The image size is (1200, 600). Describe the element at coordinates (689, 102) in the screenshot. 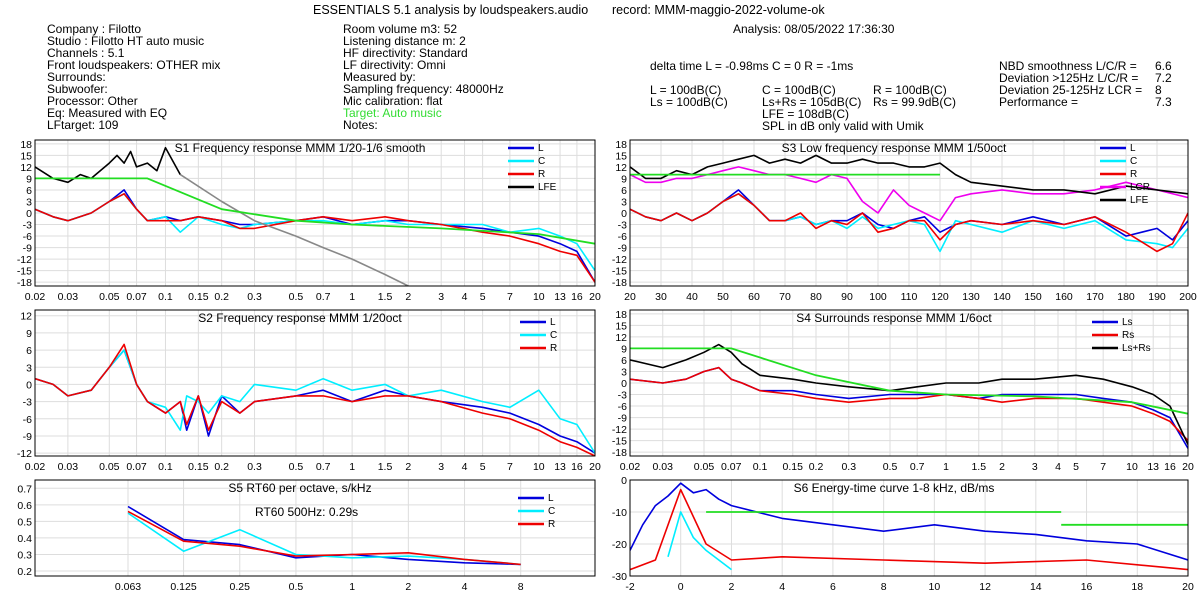

I see `spl-ls: Ls = 100dB(C)` at that location.